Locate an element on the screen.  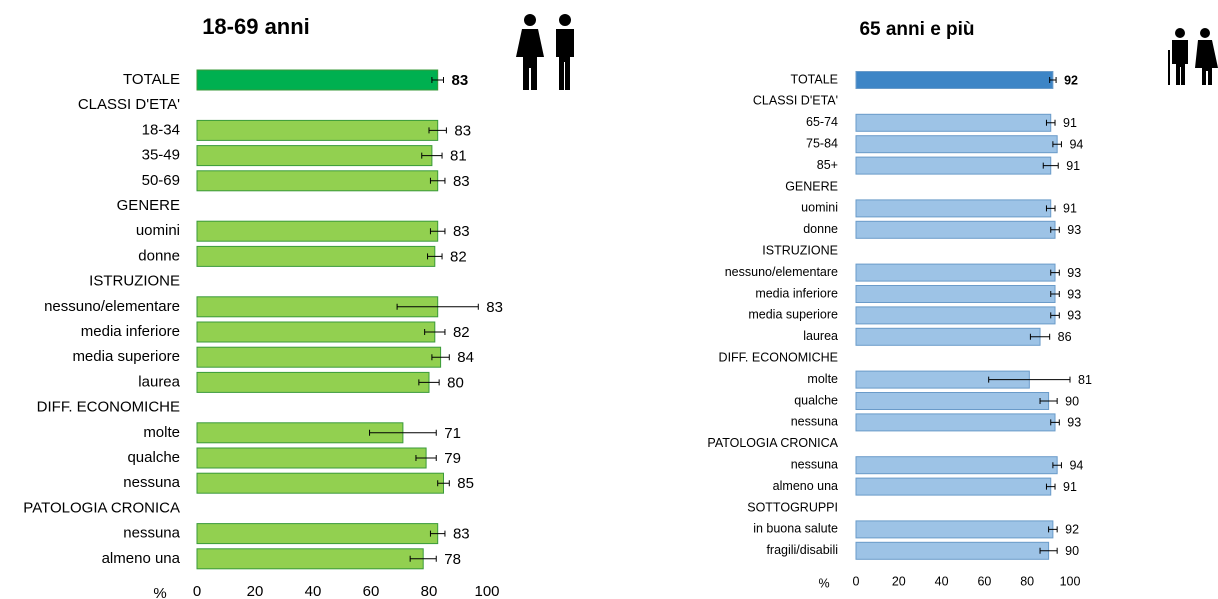
category-label: 35-49 is located at coordinates (161, 155).